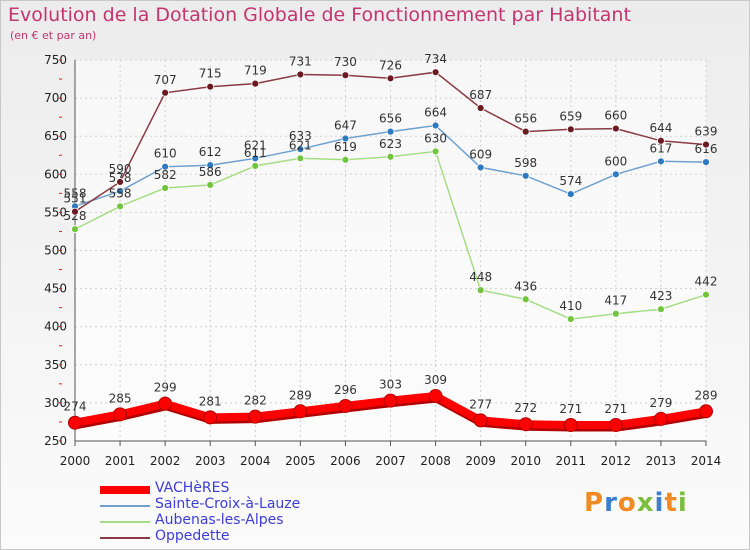 Image resolution: width=750 pixels, height=550 pixels. Describe the element at coordinates (125, 538) in the screenshot. I see `legend-swatch-oppedette` at that location.